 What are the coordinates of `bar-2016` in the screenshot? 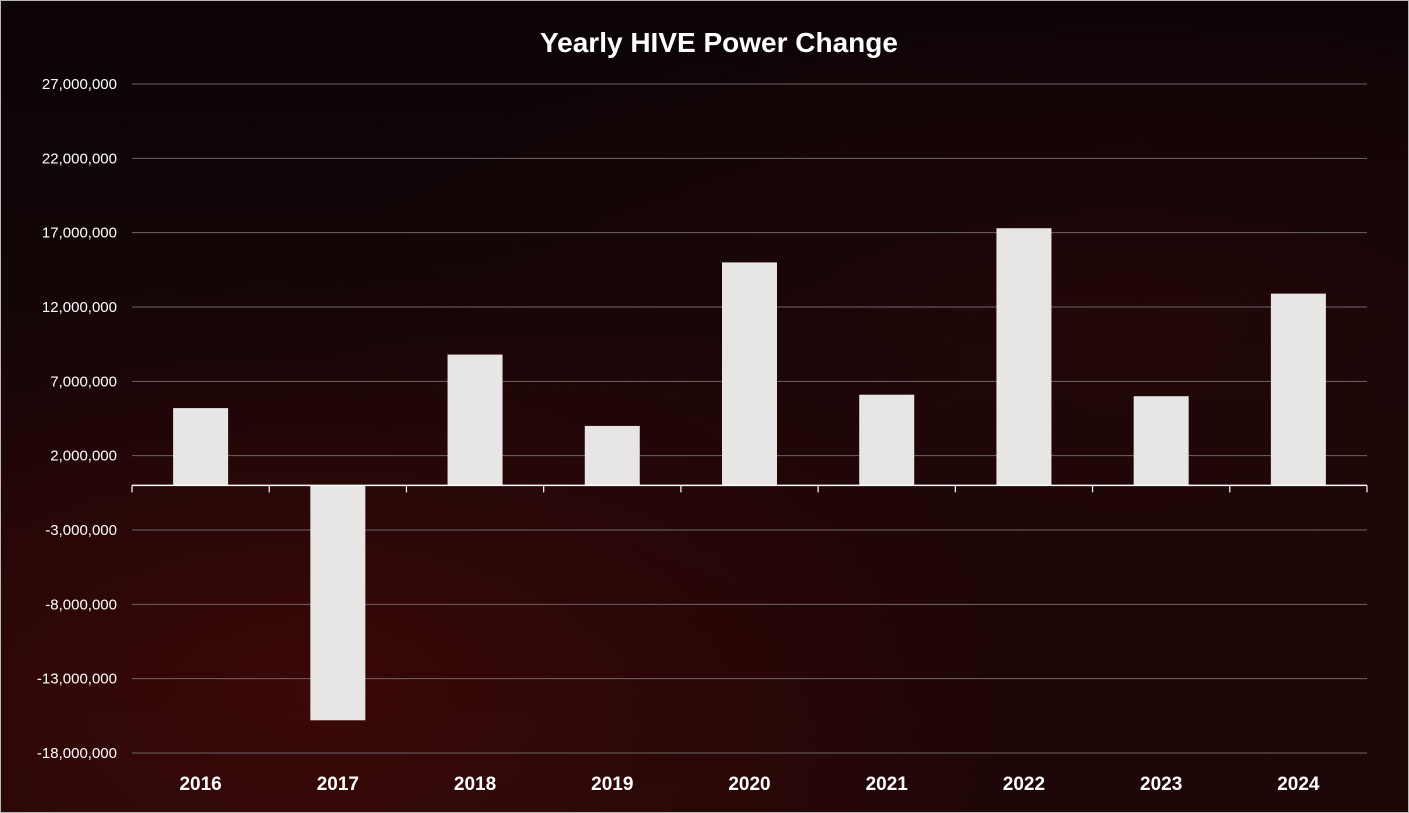 It's located at (201, 447).